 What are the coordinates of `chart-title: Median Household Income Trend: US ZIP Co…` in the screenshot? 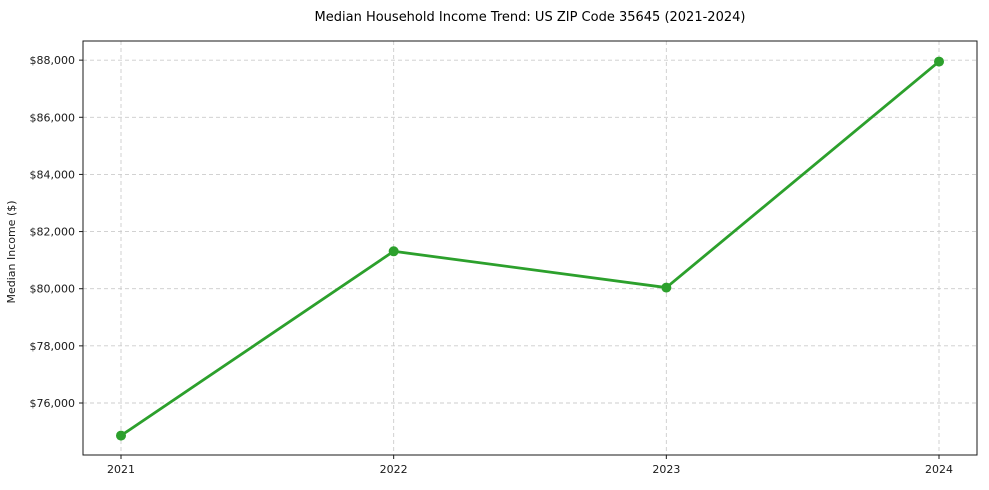 It's located at (530, 17).